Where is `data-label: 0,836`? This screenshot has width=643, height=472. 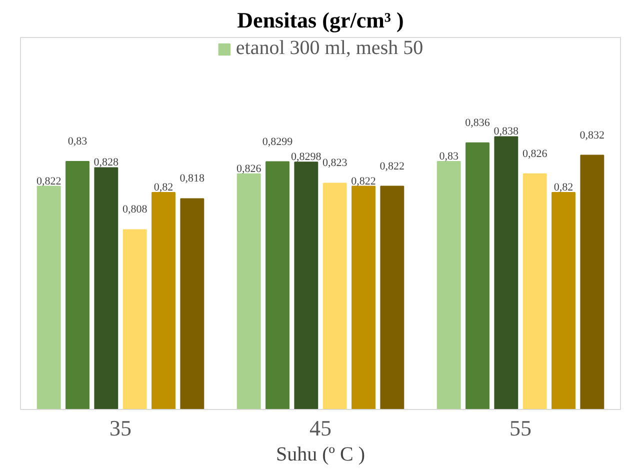 data-label: 0,836 is located at coordinates (477, 122).